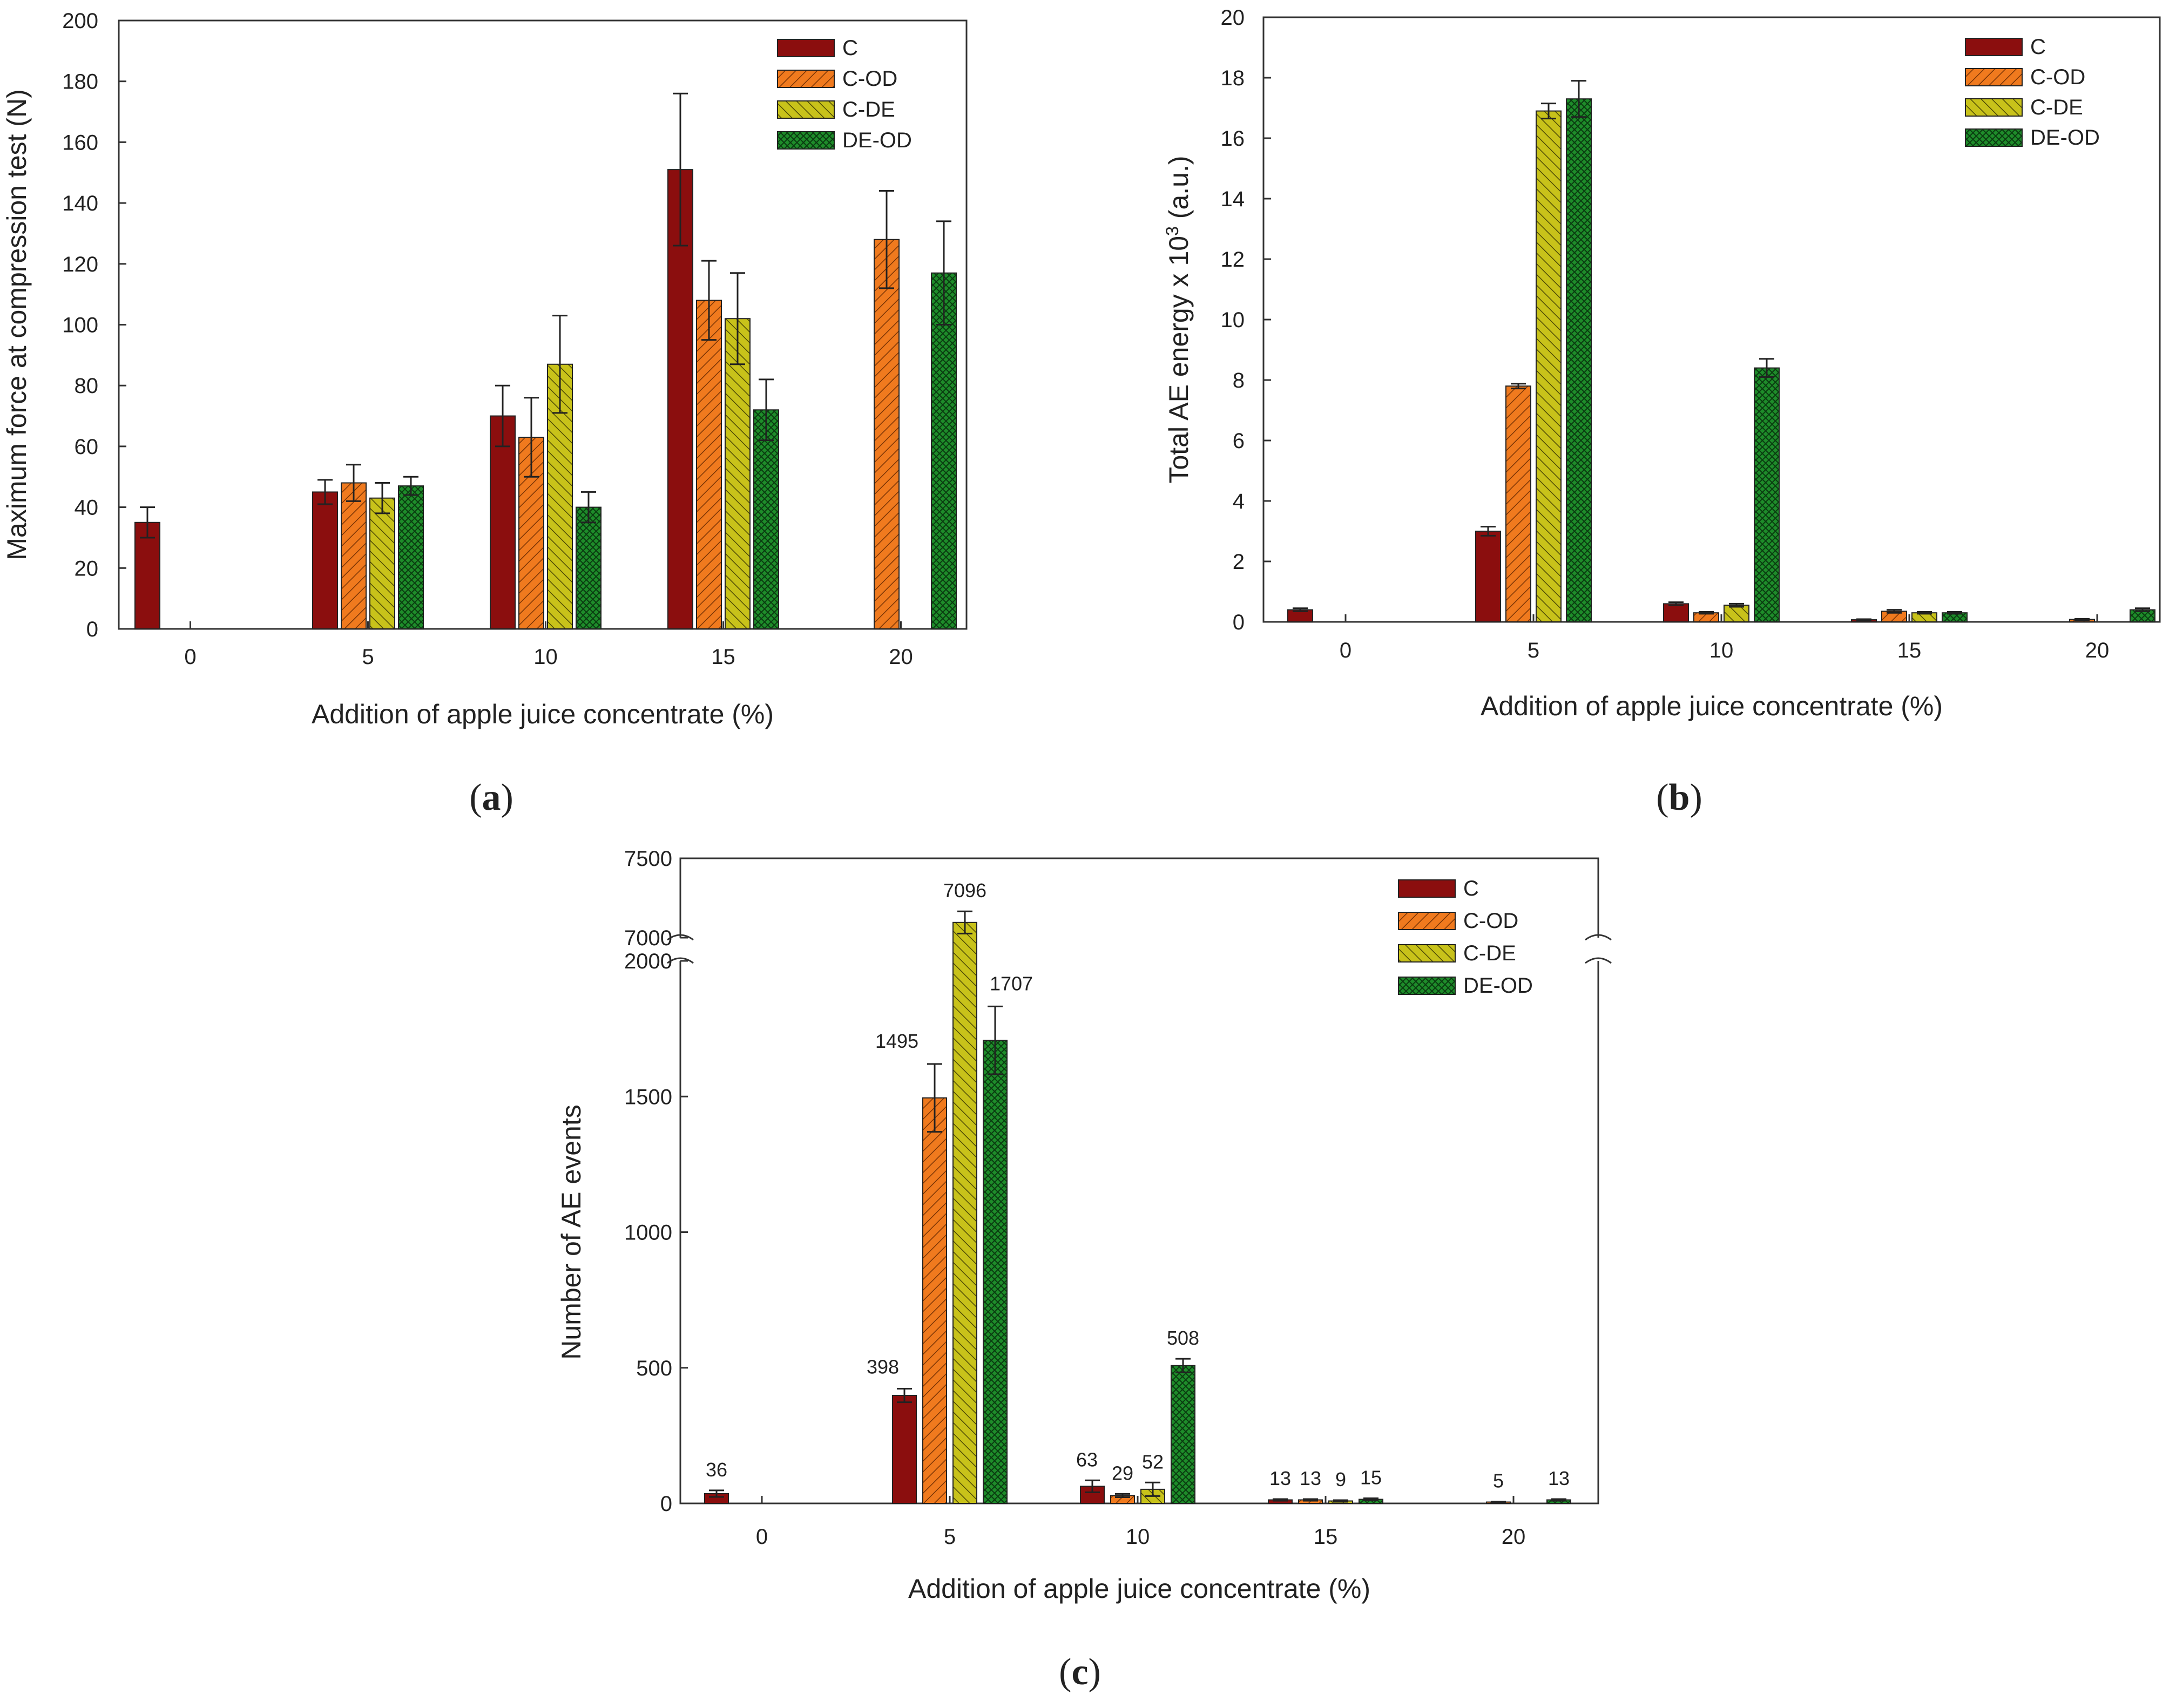 The width and height of the screenshot is (2176, 1708). I want to click on xtick-label-b-2: 10, so click(1722, 650).